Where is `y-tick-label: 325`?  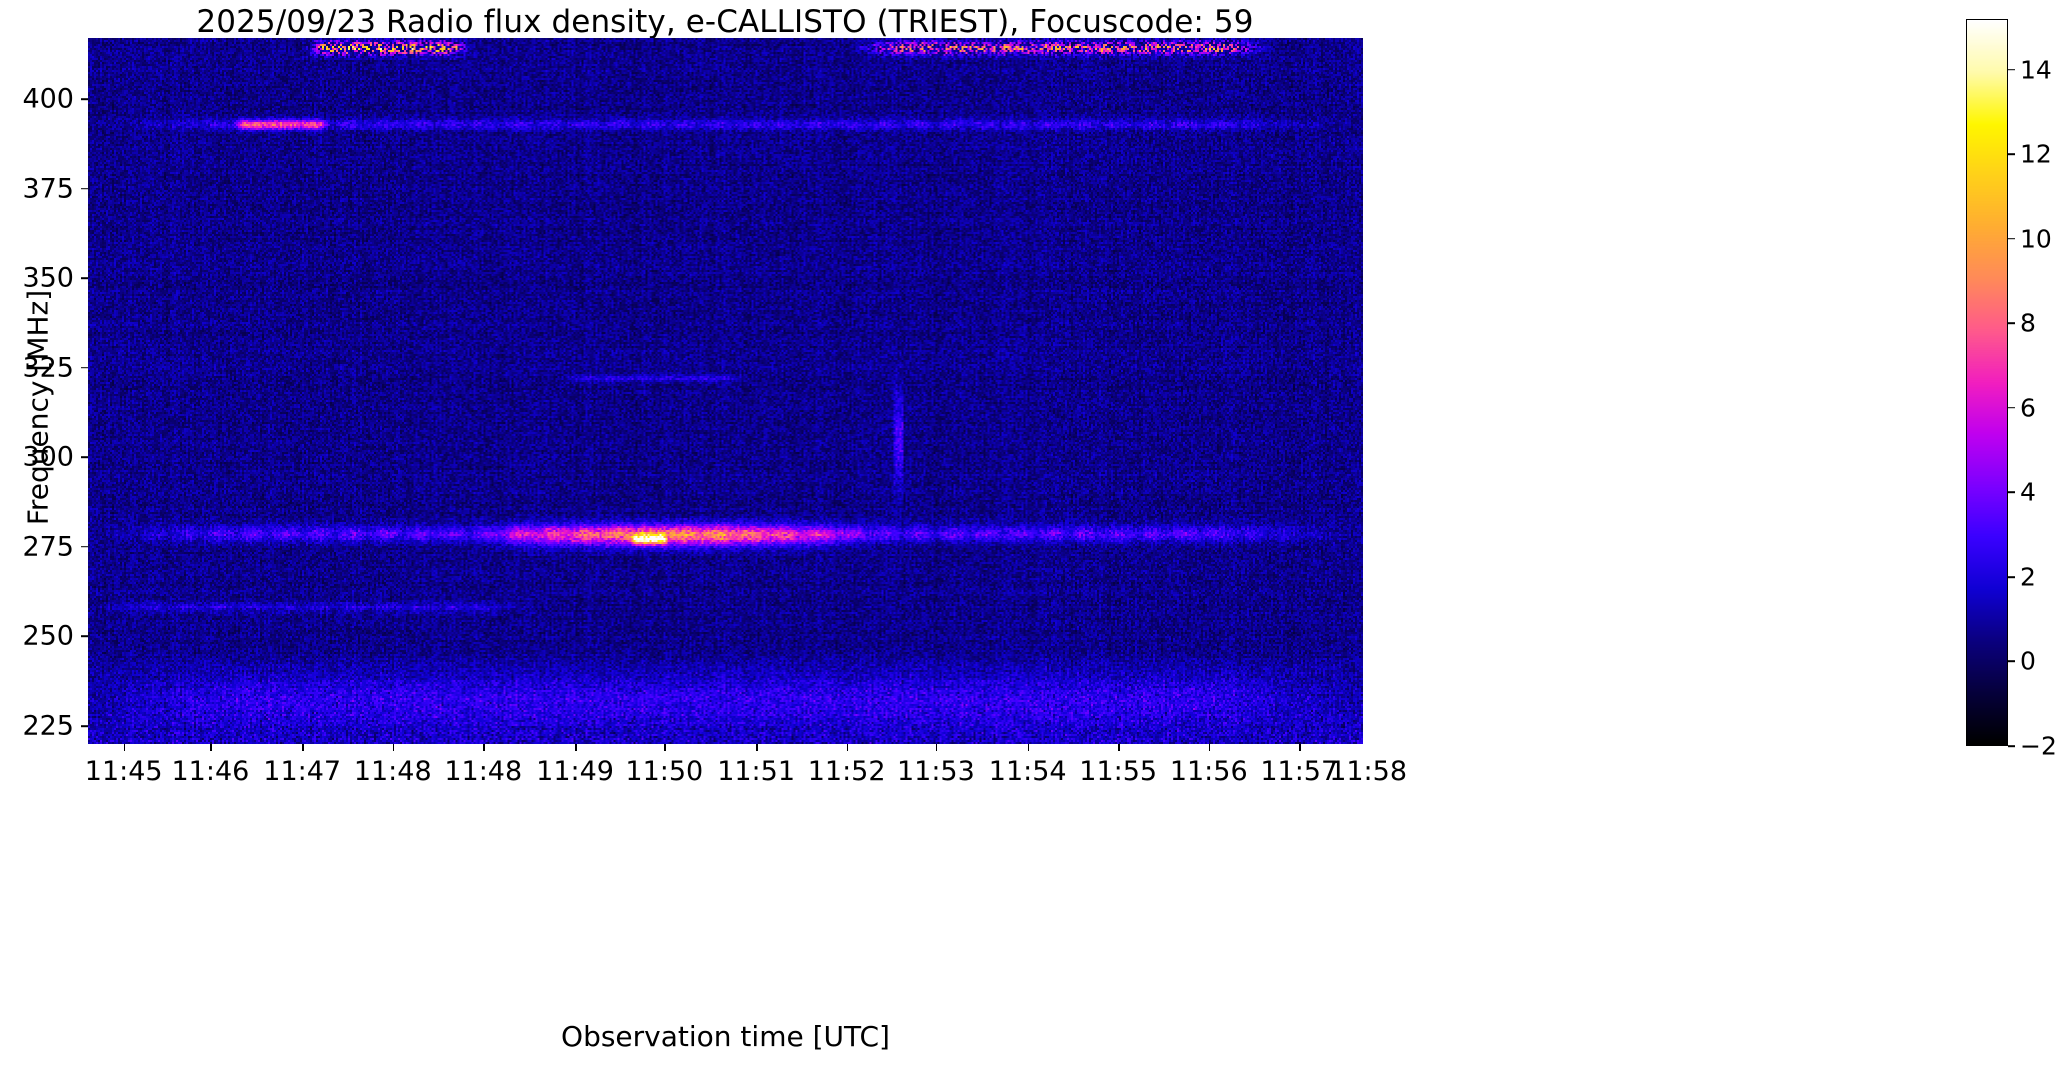 y-tick-label: 325 is located at coordinates (48, 368).